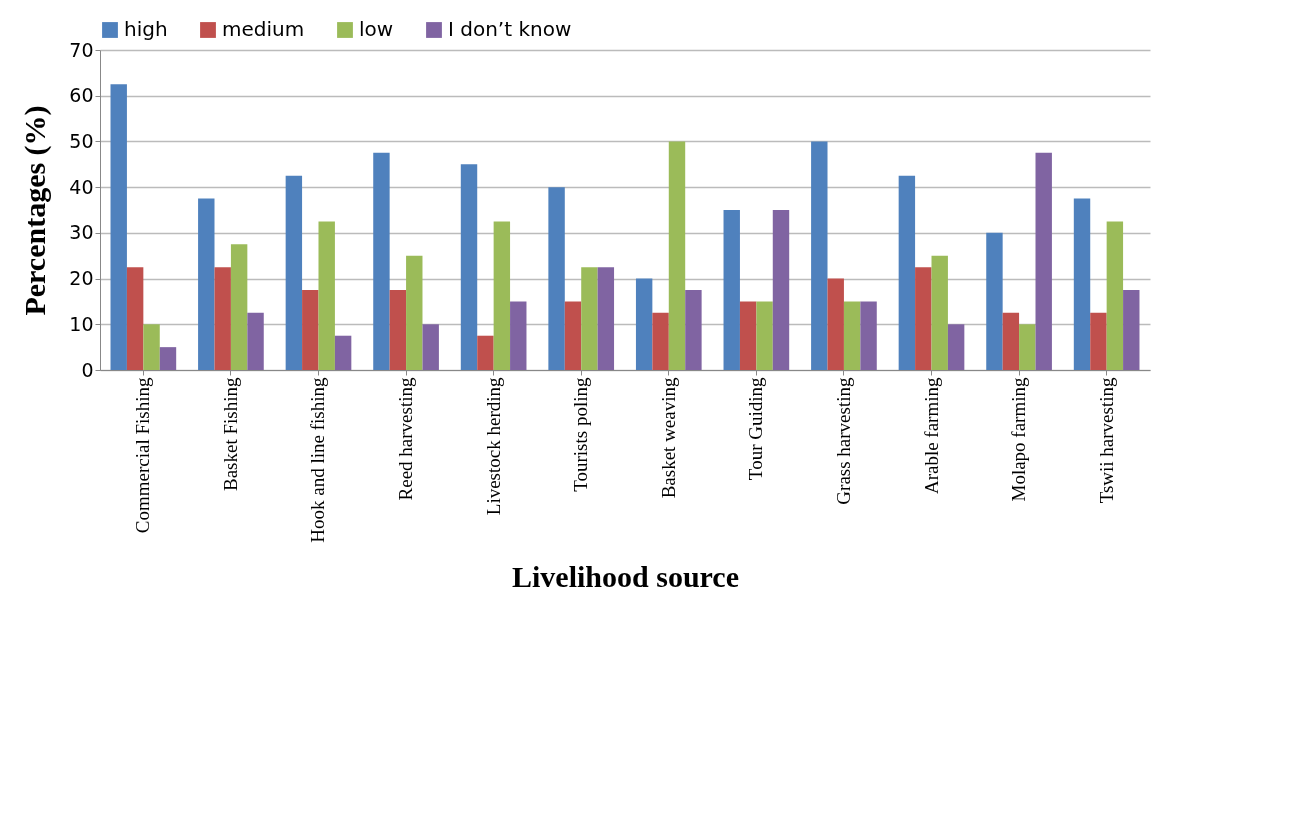  What do you see at coordinates (931, 436) in the screenshot?
I see `x-tick-label: Arable farming` at bounding box center [931, 436].